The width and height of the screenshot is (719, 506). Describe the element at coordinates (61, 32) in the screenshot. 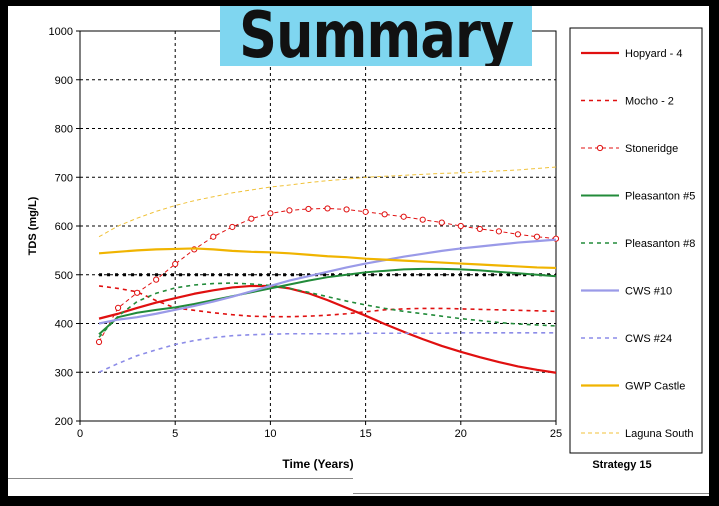

I see `y-tick-label: 1000` at that location.